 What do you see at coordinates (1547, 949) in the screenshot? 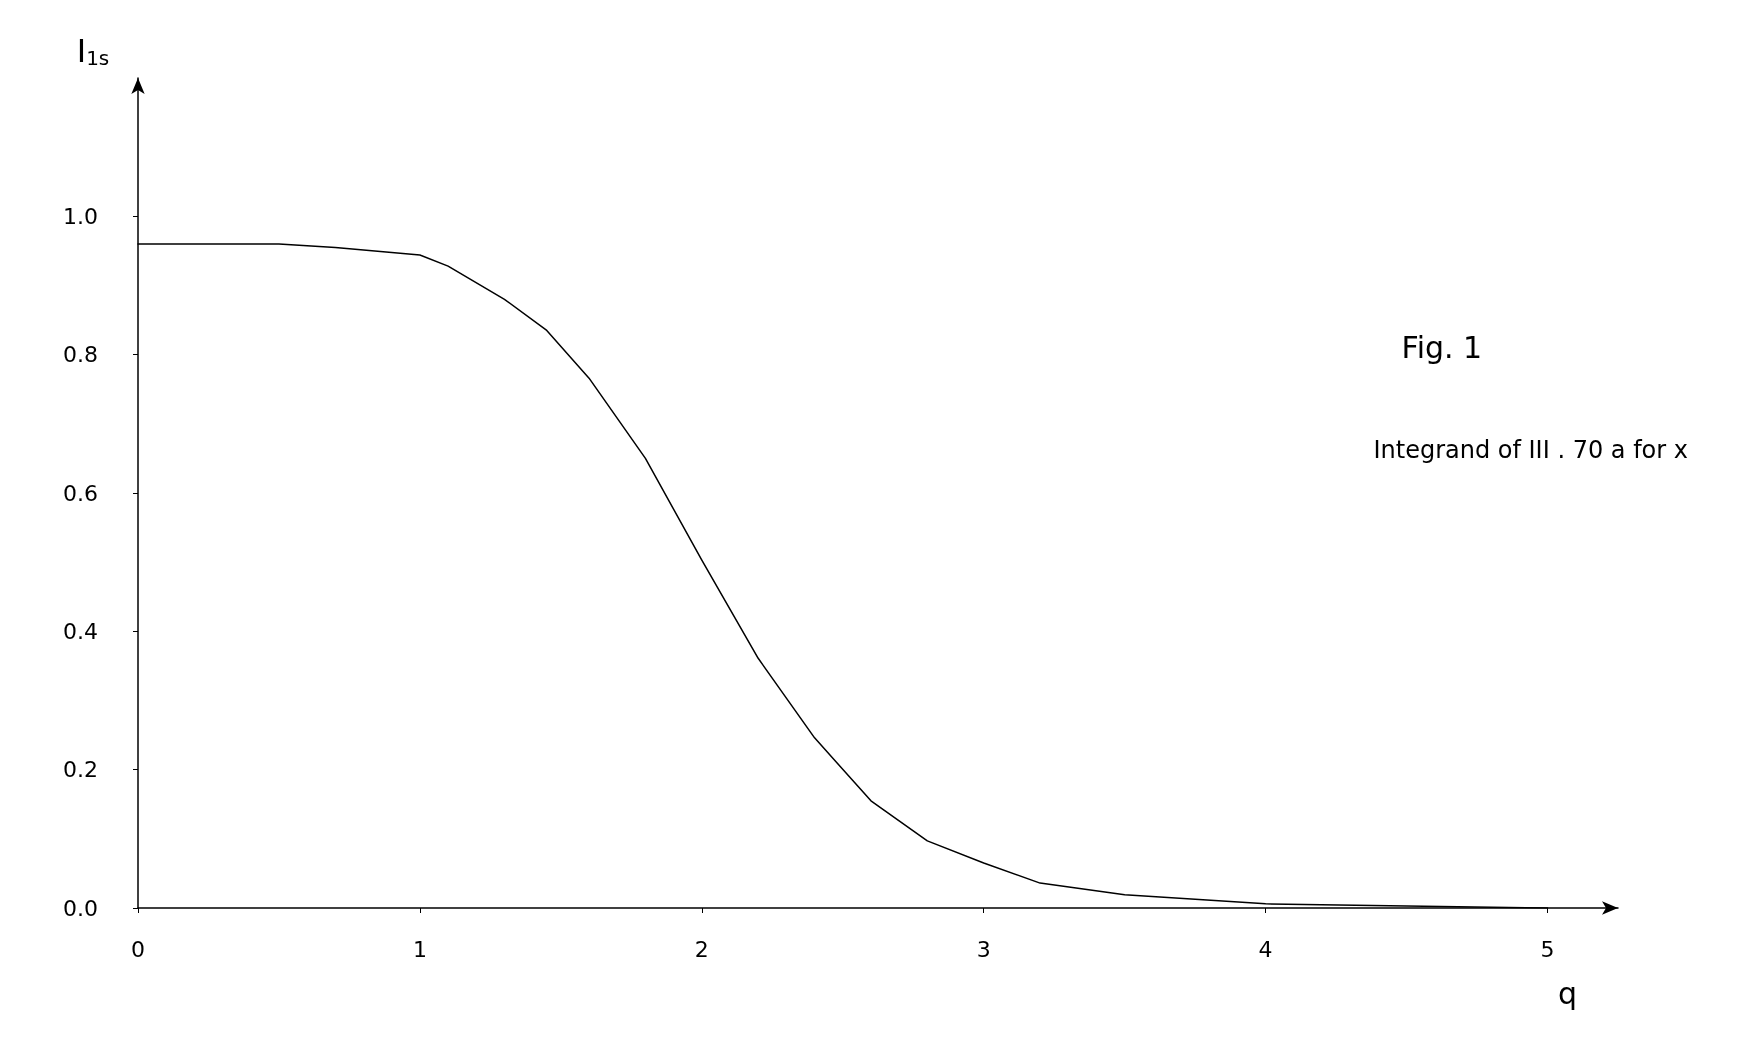
I see `x-tick-label: 5` at bounding box center [1547, 949].